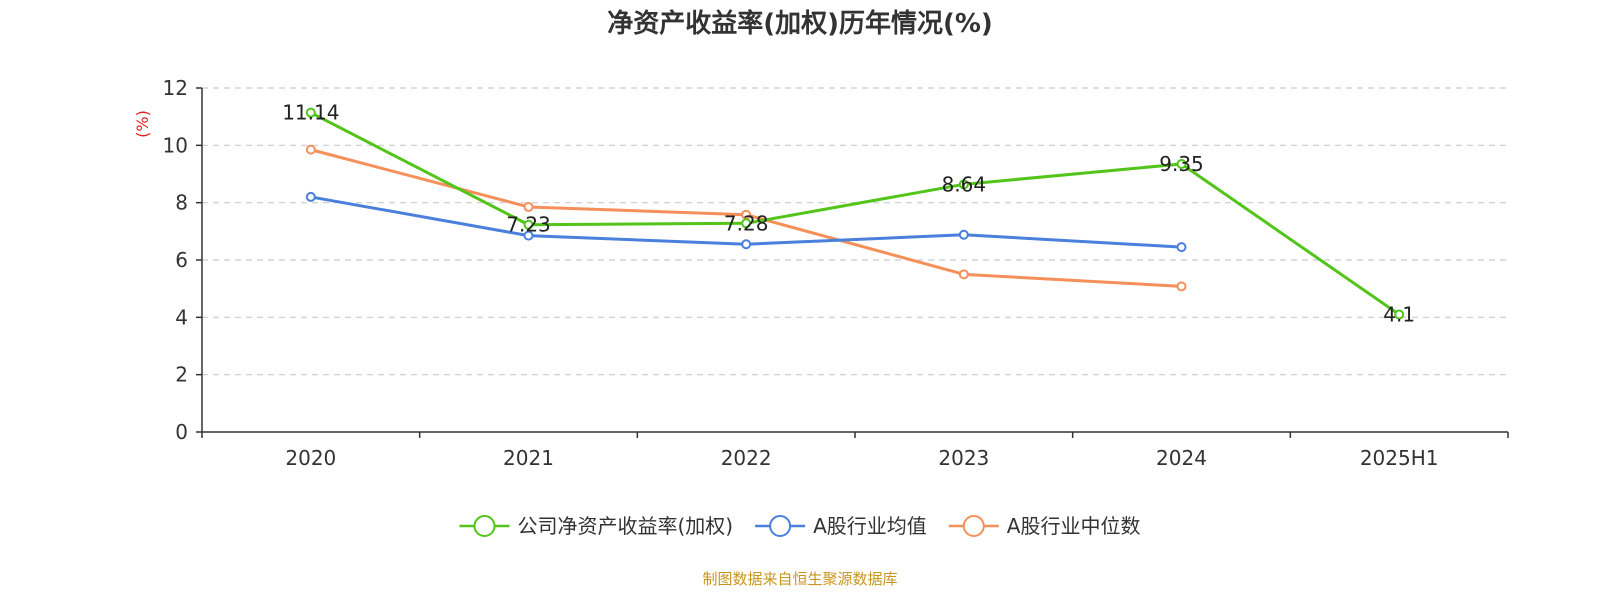 The image size is (1600, 600). Describe the element at coordinates (142, 124) in the screenshot. I see `y-axis-label: (%)` at that location.